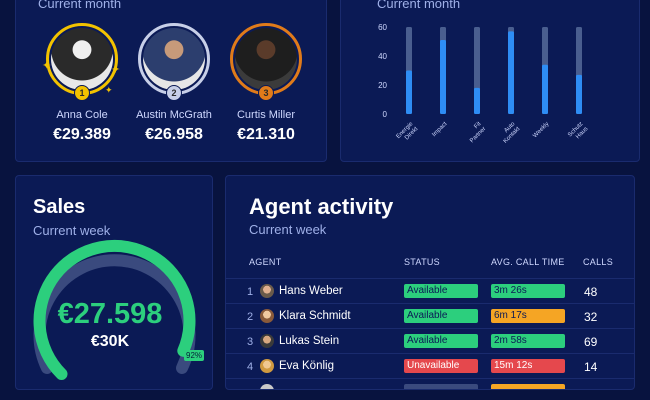  Describe the element at coordinates (439, 129) in the screenshot. I see `x-tick-label: Impact` at that location.